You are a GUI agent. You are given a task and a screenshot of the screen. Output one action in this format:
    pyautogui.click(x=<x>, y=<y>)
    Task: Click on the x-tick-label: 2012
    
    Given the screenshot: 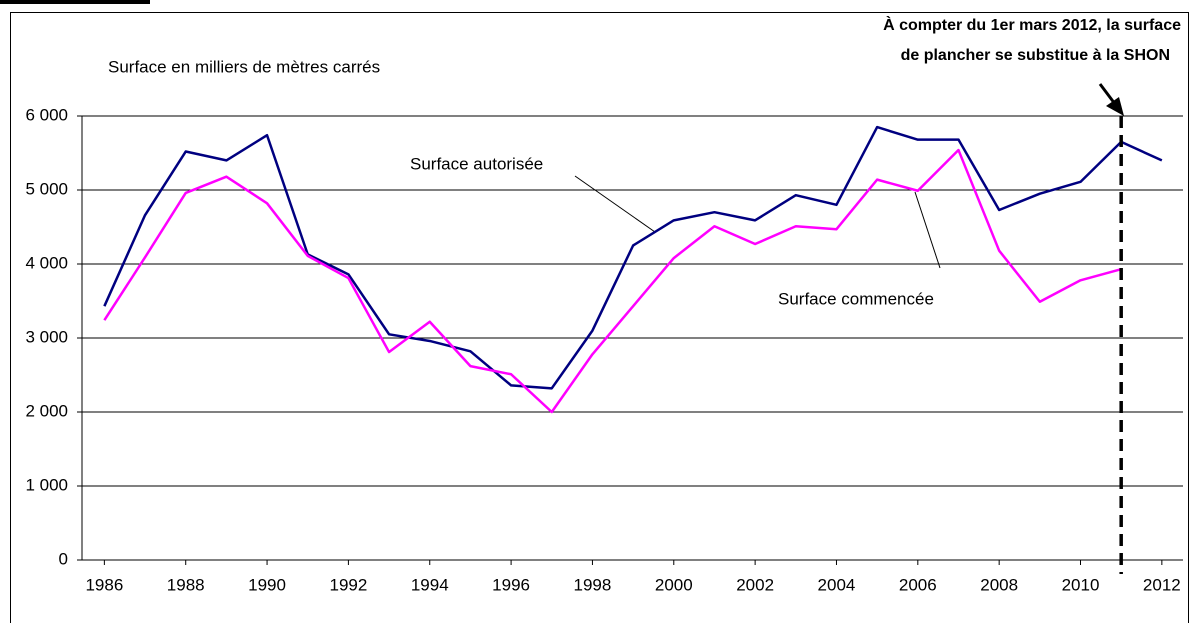 What is the action you would take?
    pyautogui.click(x=1162, y=584)
    